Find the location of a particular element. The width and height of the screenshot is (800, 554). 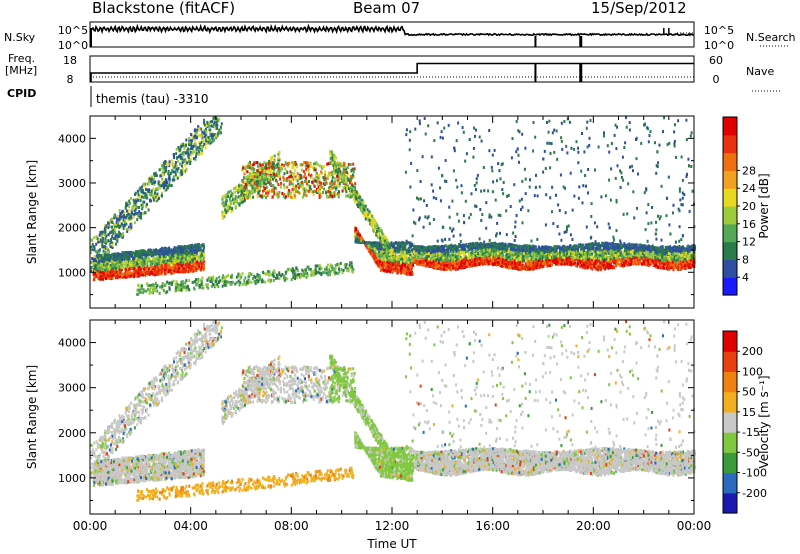

noise-left-tick: 10^0 is located at coordinates (73, 45).